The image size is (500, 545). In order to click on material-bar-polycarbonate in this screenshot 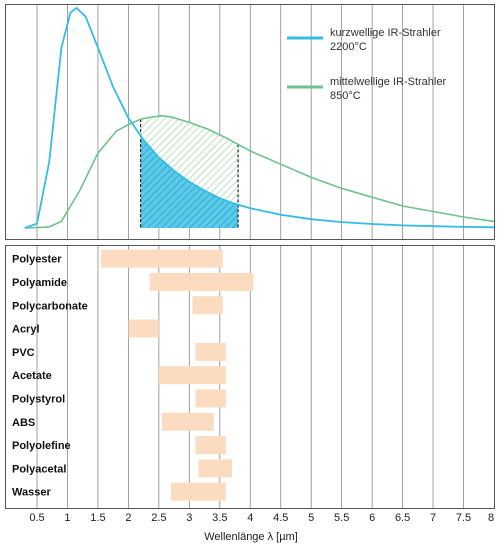, I will do `click(207, 305)`.